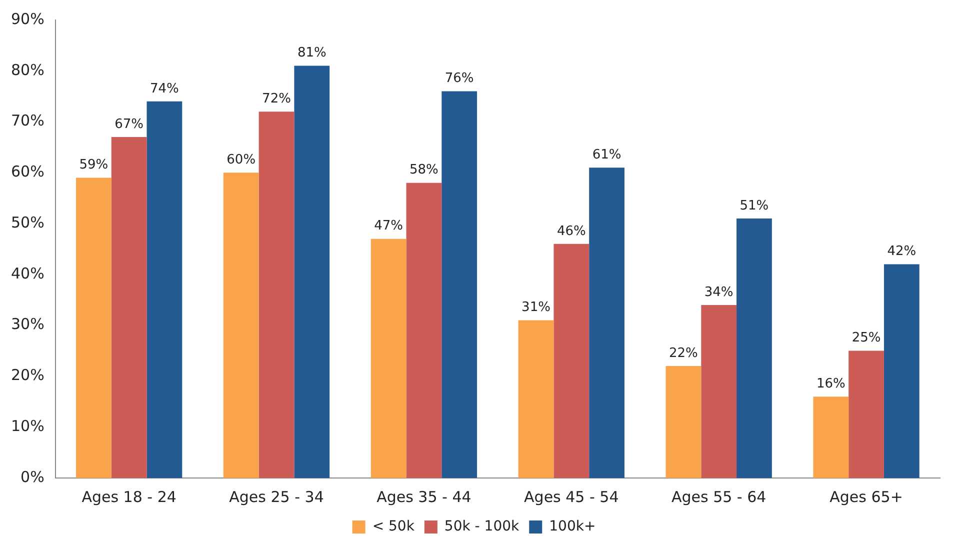 This screenshot has width=958, height=552. I want to click on data-label: 47%, so click(389, 226).